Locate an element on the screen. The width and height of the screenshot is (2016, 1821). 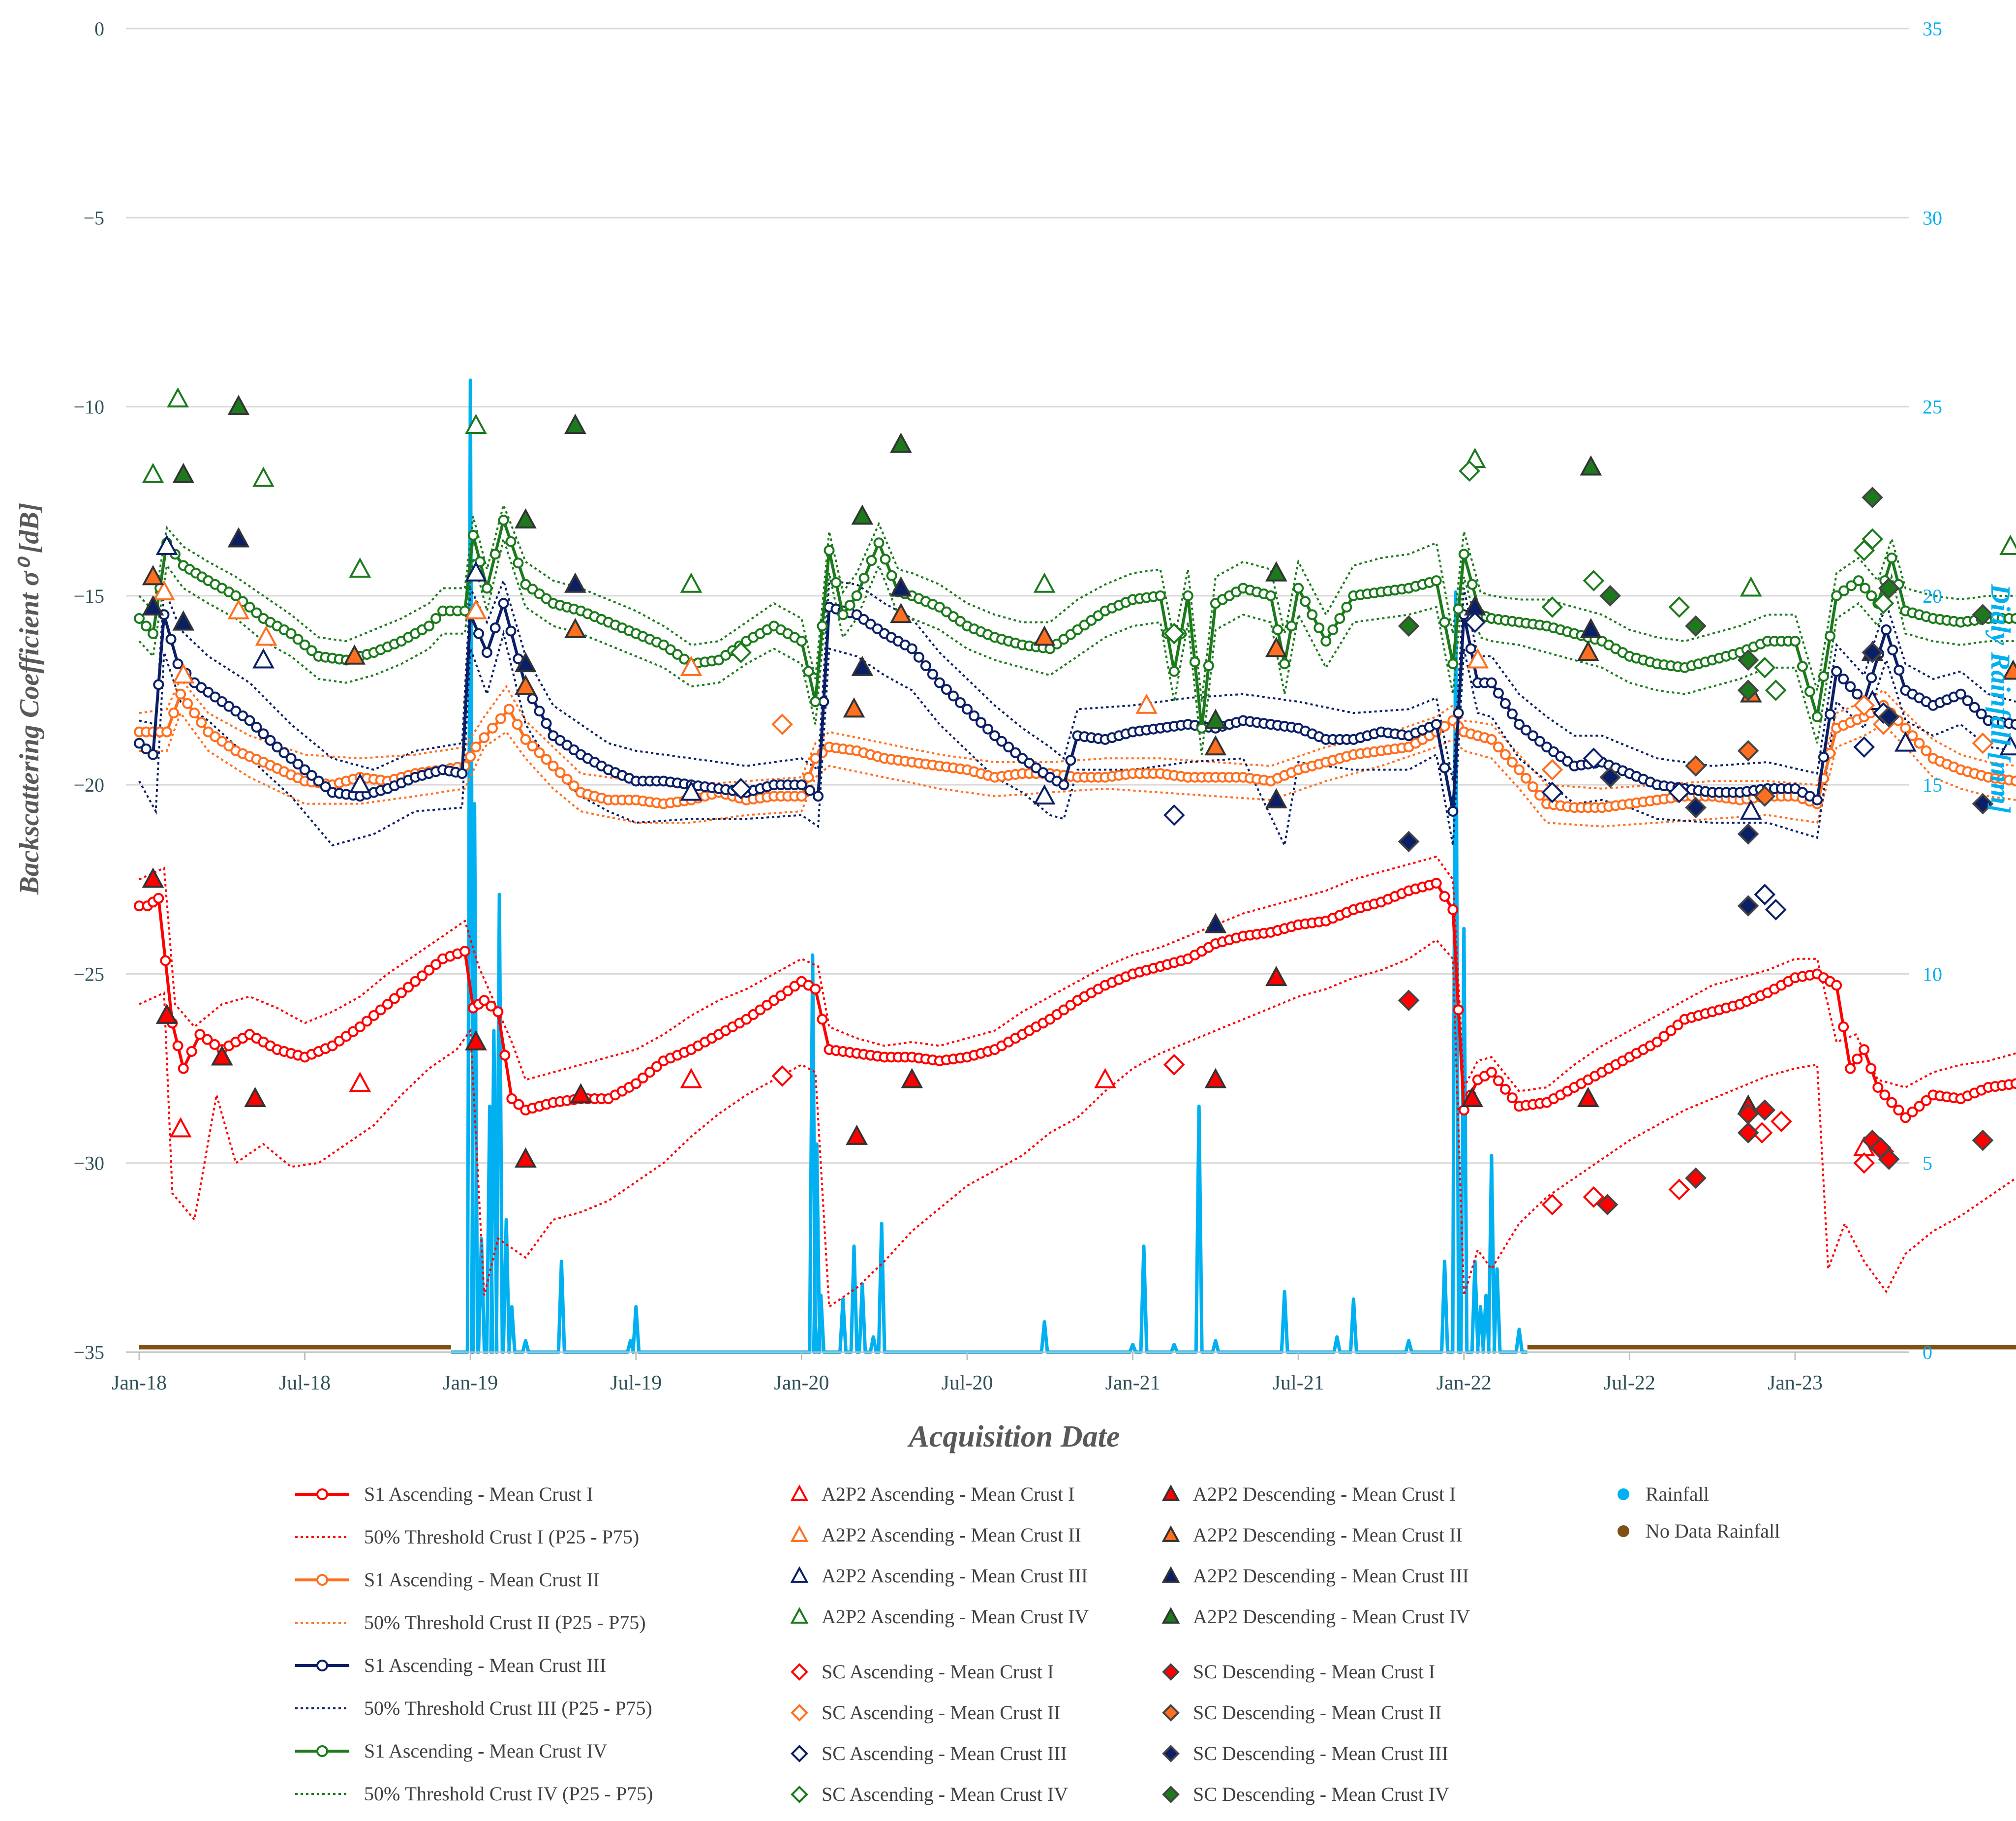
x-tick-label: Jul-22 is located at coordinates (1629, 1383).